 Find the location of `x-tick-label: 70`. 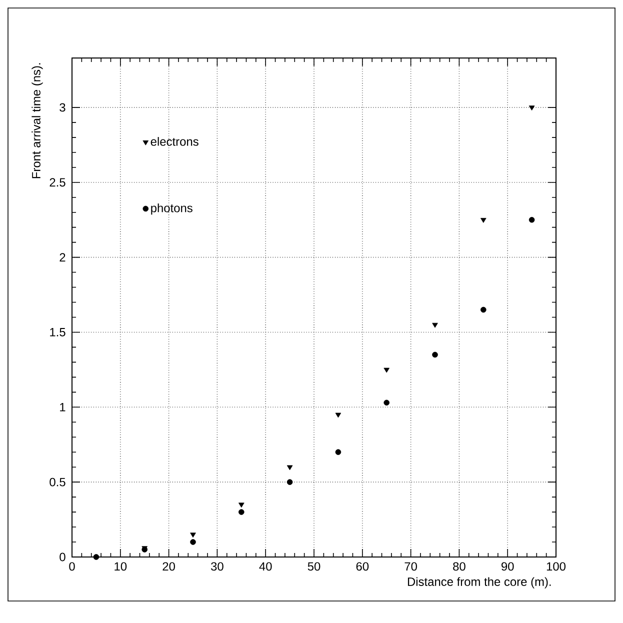

x-tick-label: 70 is located at coordinates (410, 566).